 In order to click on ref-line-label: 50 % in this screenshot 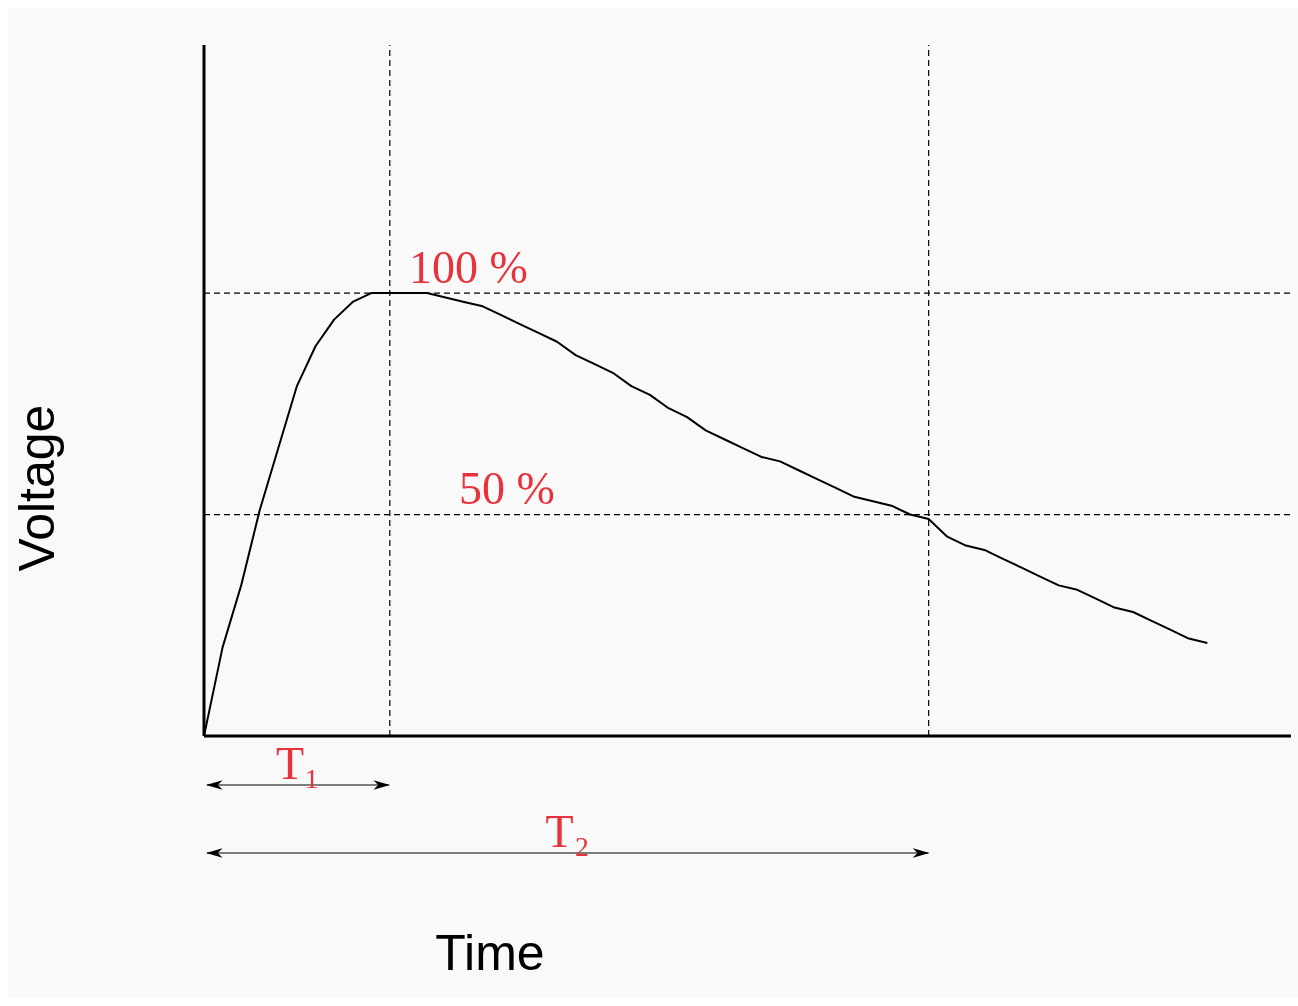, I will do `click(507, 489)`.